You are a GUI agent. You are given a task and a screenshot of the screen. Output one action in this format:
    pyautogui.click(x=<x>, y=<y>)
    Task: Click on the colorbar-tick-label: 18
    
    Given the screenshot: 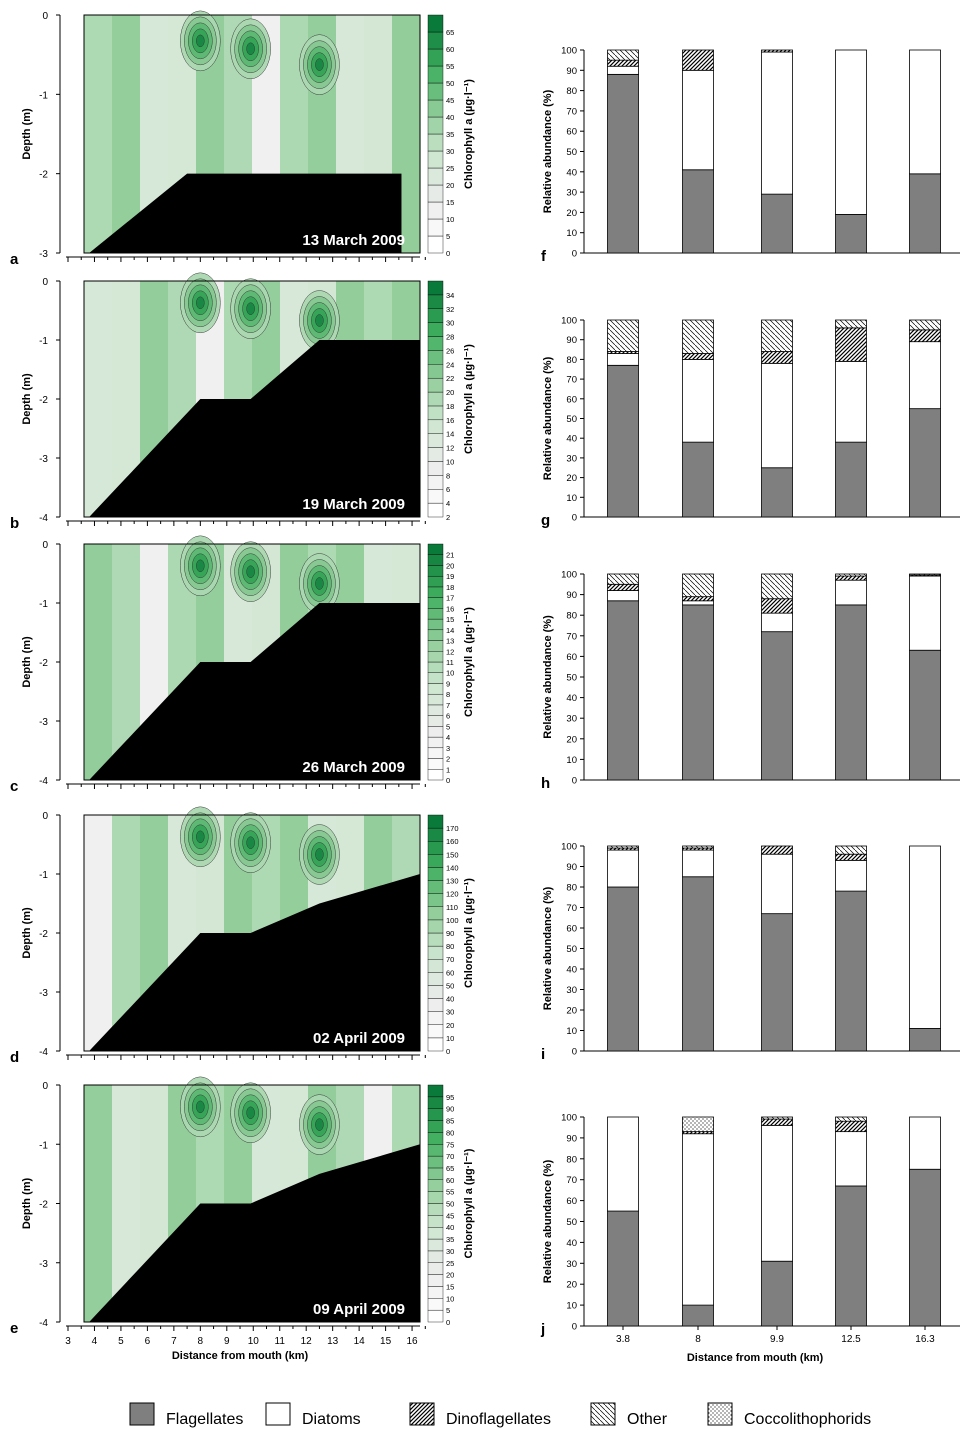 What is the action you would take?
    pyautogui.click(x=450, y=406)
    